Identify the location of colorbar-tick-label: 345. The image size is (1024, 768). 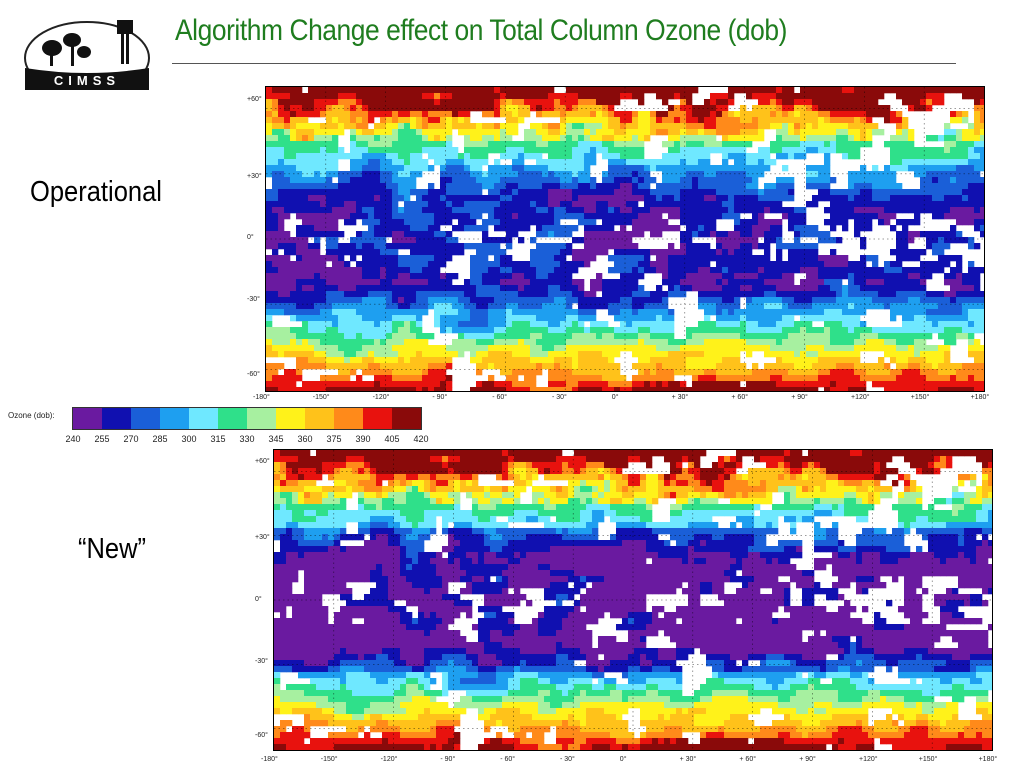
(276, 439).